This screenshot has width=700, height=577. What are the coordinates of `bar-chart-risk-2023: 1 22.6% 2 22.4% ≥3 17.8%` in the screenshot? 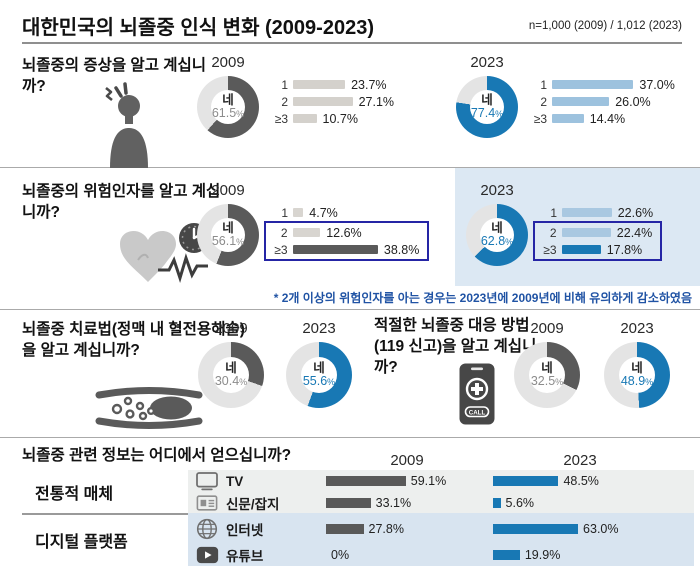 It's located at (598, 232).